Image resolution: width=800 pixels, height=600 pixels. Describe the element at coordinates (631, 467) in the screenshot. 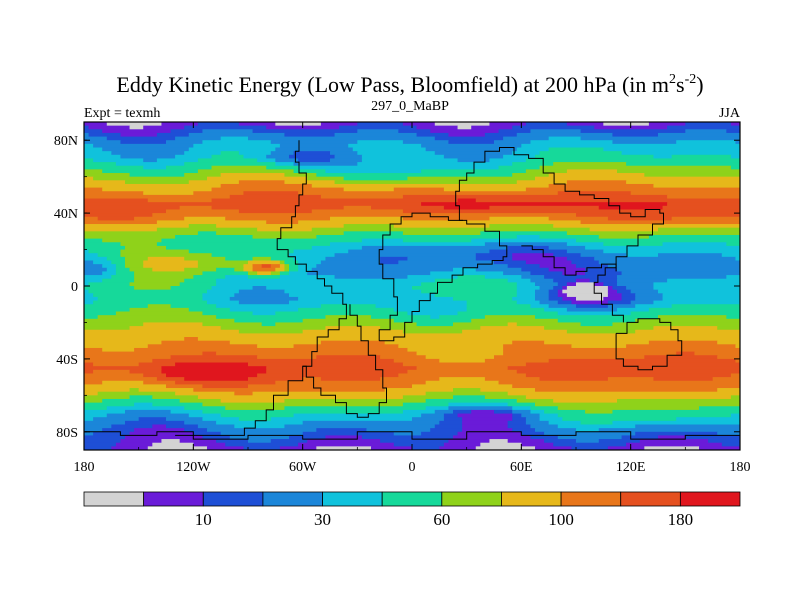

I see `x-tick-label: 120E` at that location.